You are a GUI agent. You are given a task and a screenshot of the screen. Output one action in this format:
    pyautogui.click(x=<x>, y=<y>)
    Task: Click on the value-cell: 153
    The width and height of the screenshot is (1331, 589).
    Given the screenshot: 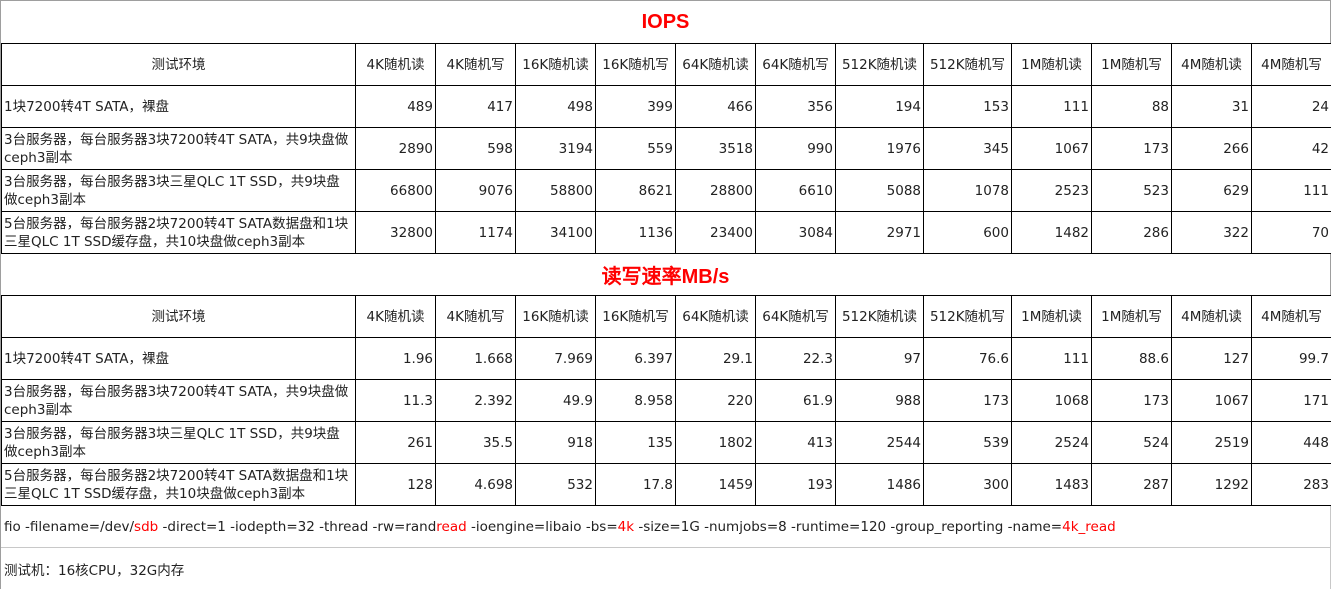 What is the action you would take?
    pyautogui.click(x=967, y=106)
    